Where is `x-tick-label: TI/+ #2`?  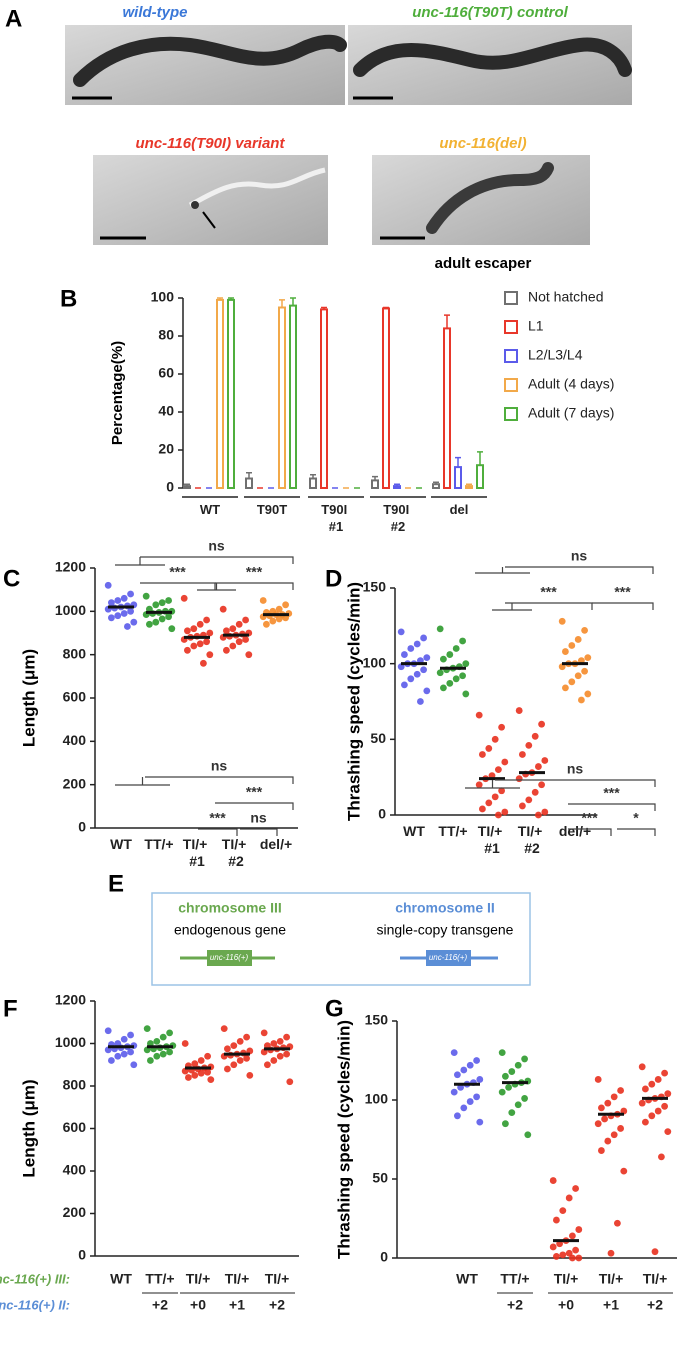
x-tick-label: TI/+ #2 is located at coordinates (236, 852).